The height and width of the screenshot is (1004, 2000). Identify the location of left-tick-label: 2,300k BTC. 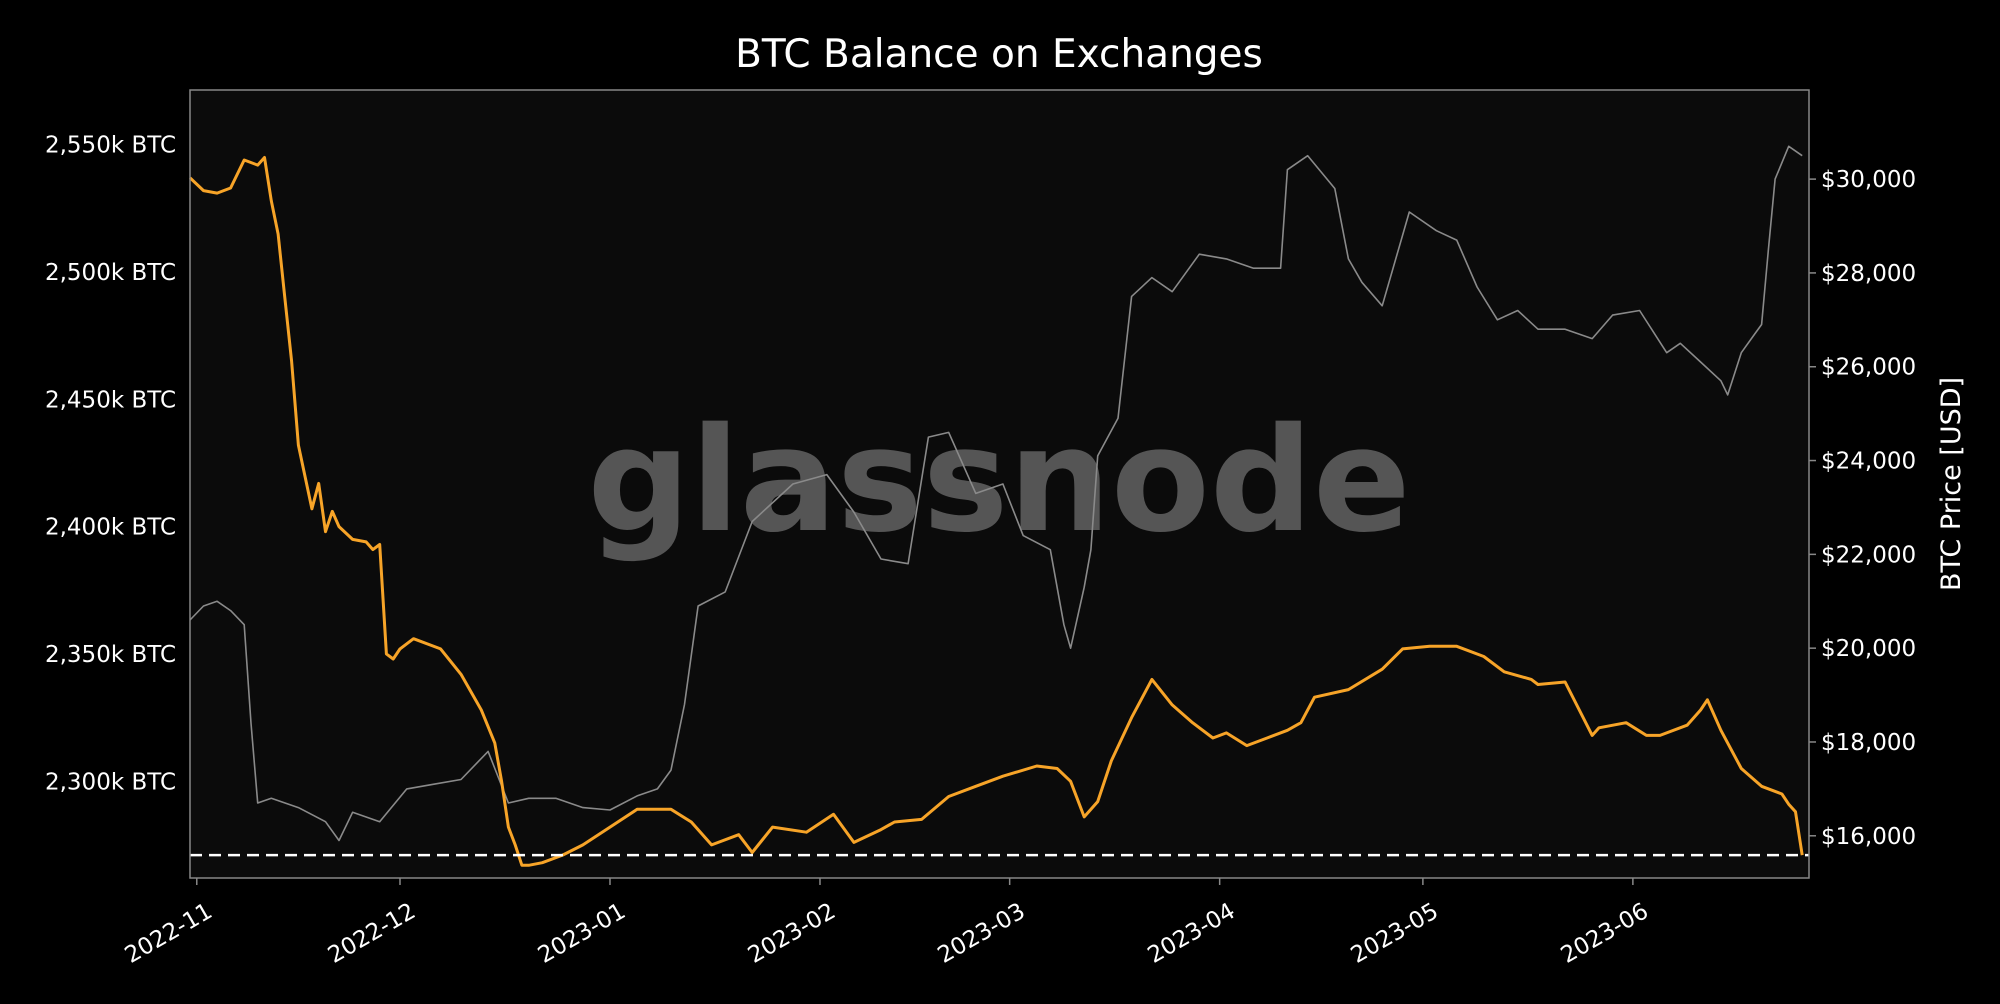
(110, 782).